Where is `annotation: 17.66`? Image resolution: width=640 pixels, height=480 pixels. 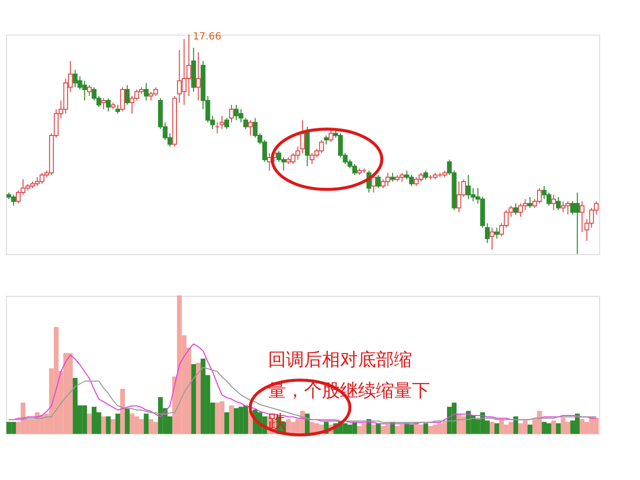 annotation: 17.66 is located at coordinates (207, 37).